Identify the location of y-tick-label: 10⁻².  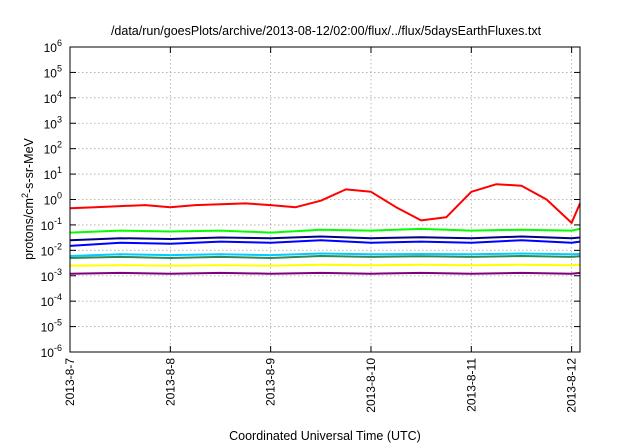
(51, 249).